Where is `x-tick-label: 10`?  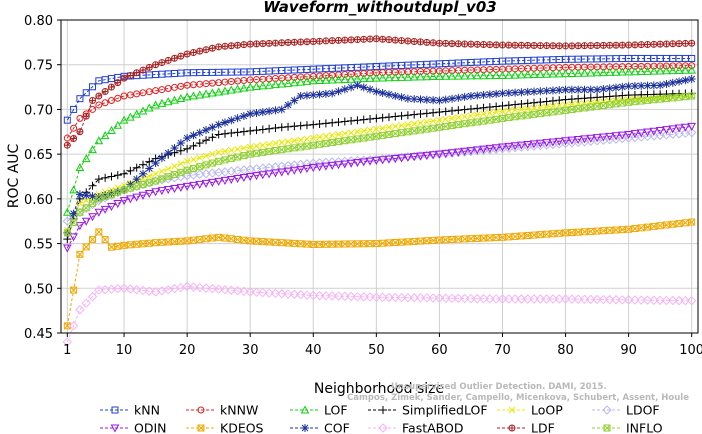 x-tick-label: 10 is located at coordinates (124, 350).